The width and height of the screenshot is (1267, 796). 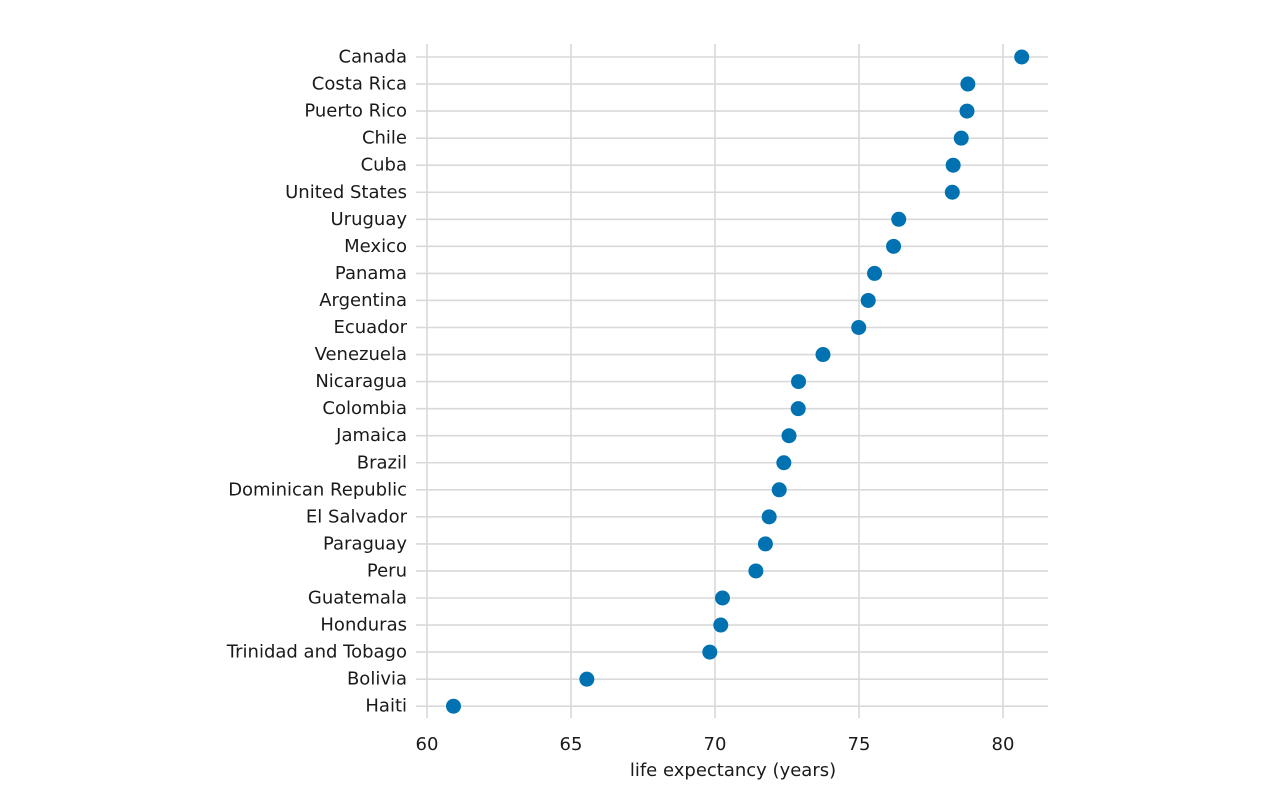 What do you see at coordinates (370, 327) in the screenshot?
I see `category-label: Ecuador` at bounding box center [370, 327].